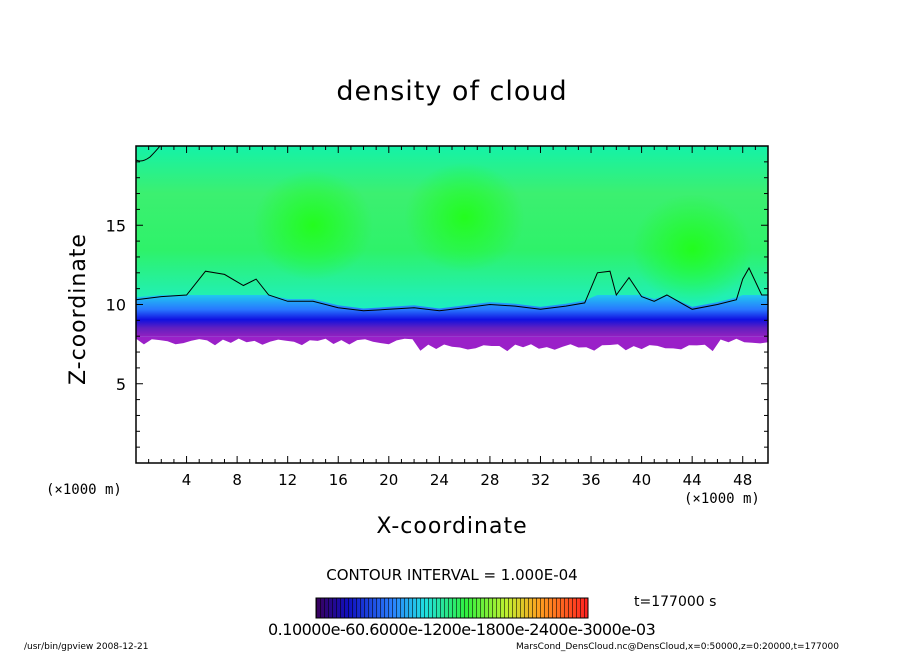 This screenshot has height=654, width=904. What do you see at coordinates (338, 480) in the screenshot?
I see `x-tick-label: 16` at bounding box center [338, 480].